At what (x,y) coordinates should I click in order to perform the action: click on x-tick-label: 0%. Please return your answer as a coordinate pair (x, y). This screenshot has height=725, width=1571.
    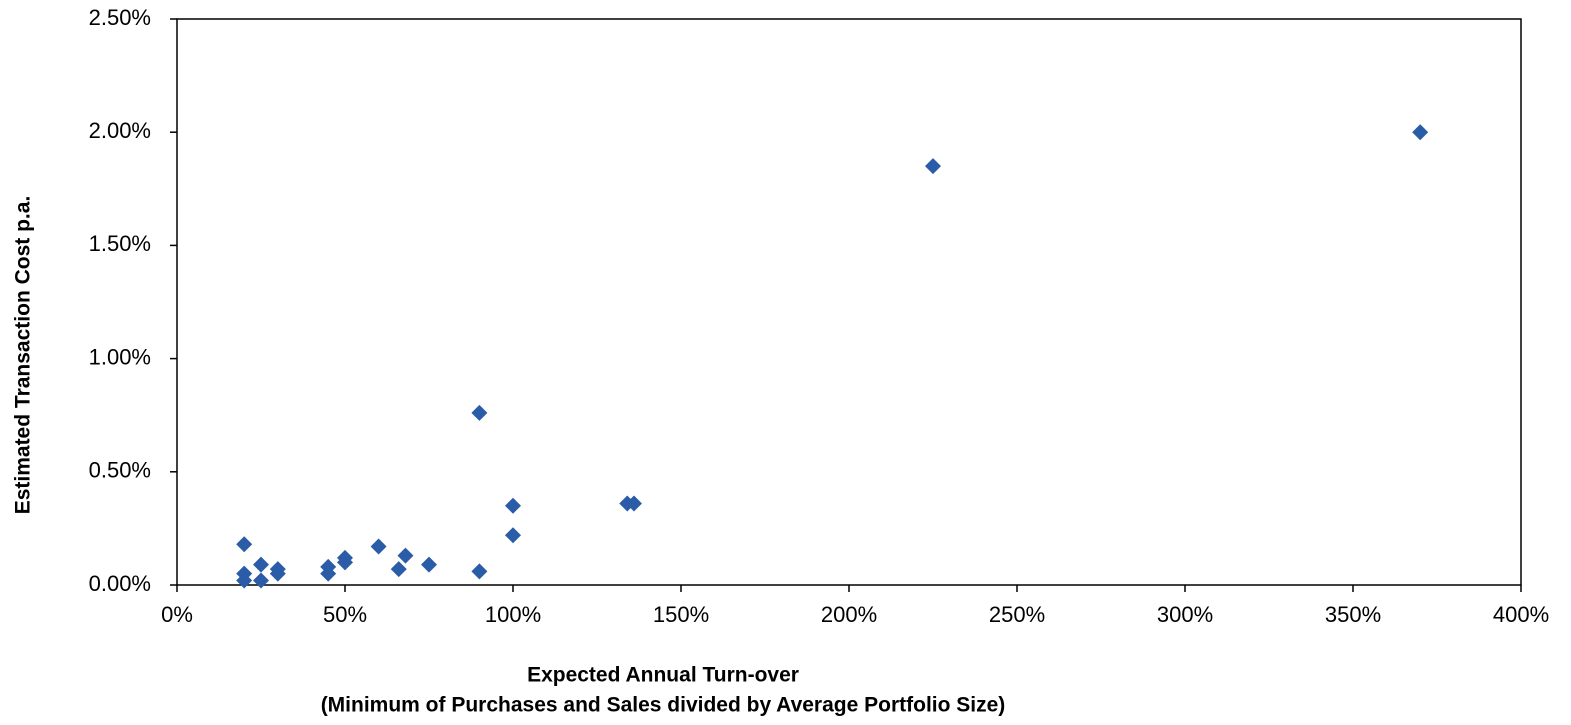
    Looking at the image, I should click on (177, 614).